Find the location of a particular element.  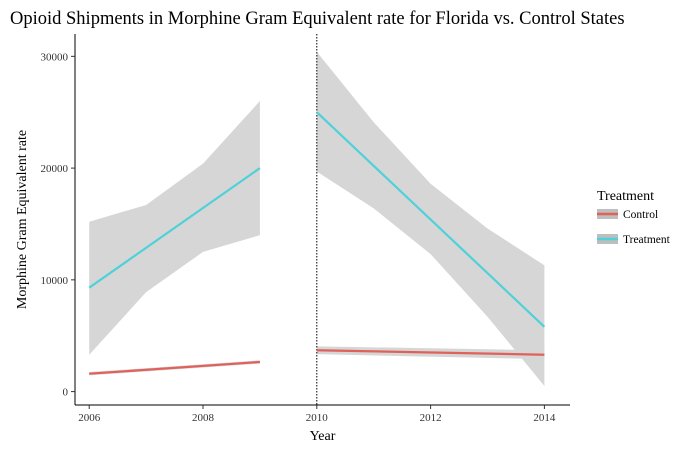

legend-title: Treatment is located at coordinates (625, 196).